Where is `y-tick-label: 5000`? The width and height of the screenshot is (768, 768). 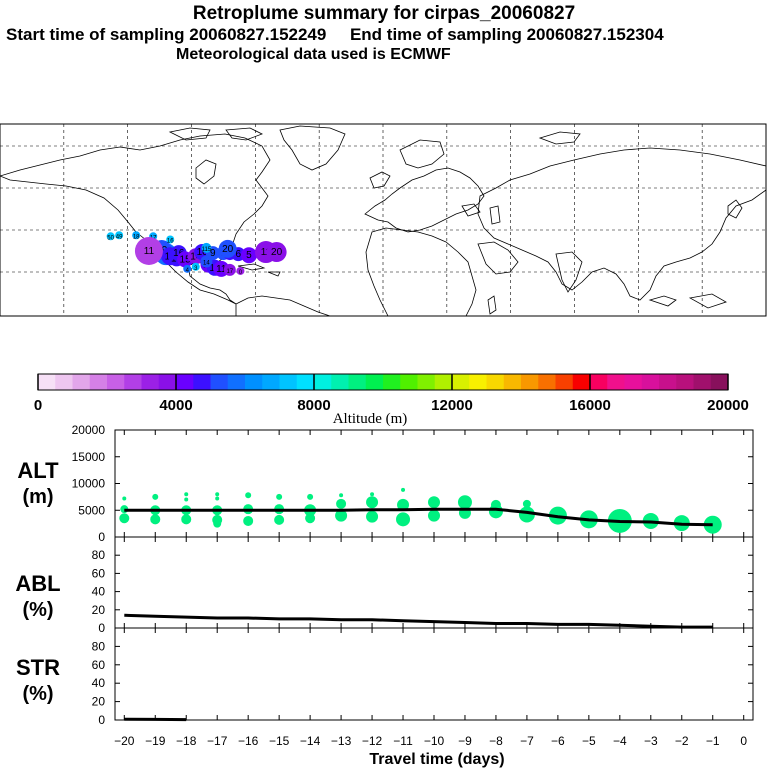
y-tick-label: 5000 is located at coordinates (91, 510).